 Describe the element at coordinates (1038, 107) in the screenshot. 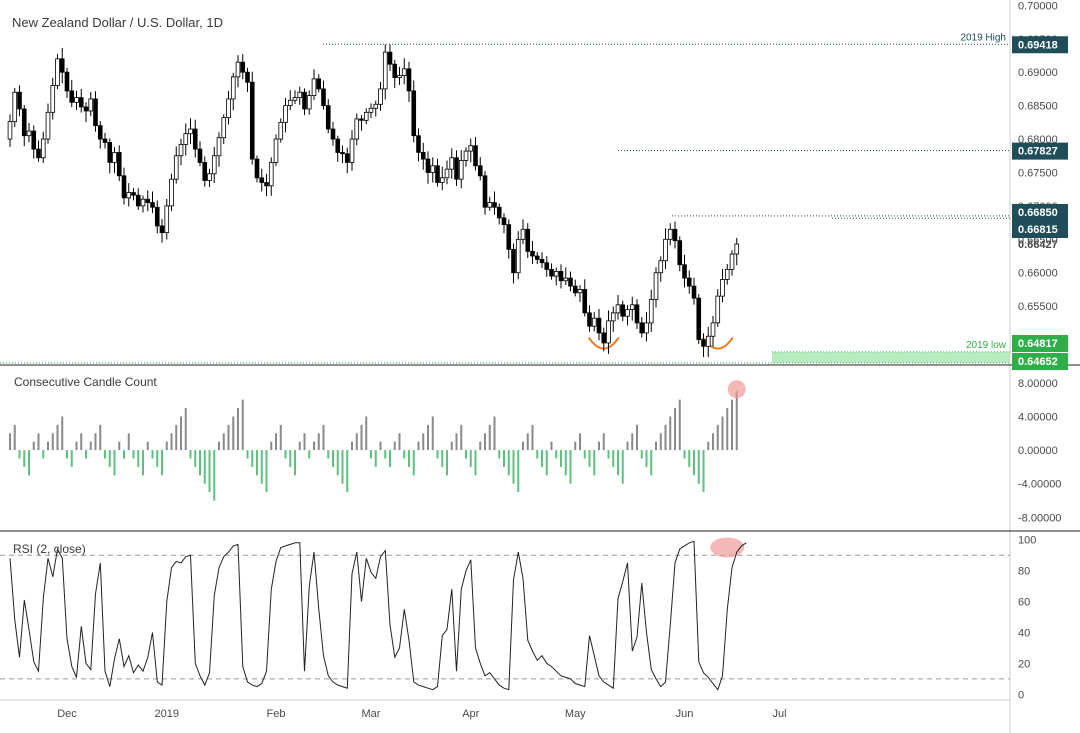

I see `price-axis-label: 0.68500` at that location.